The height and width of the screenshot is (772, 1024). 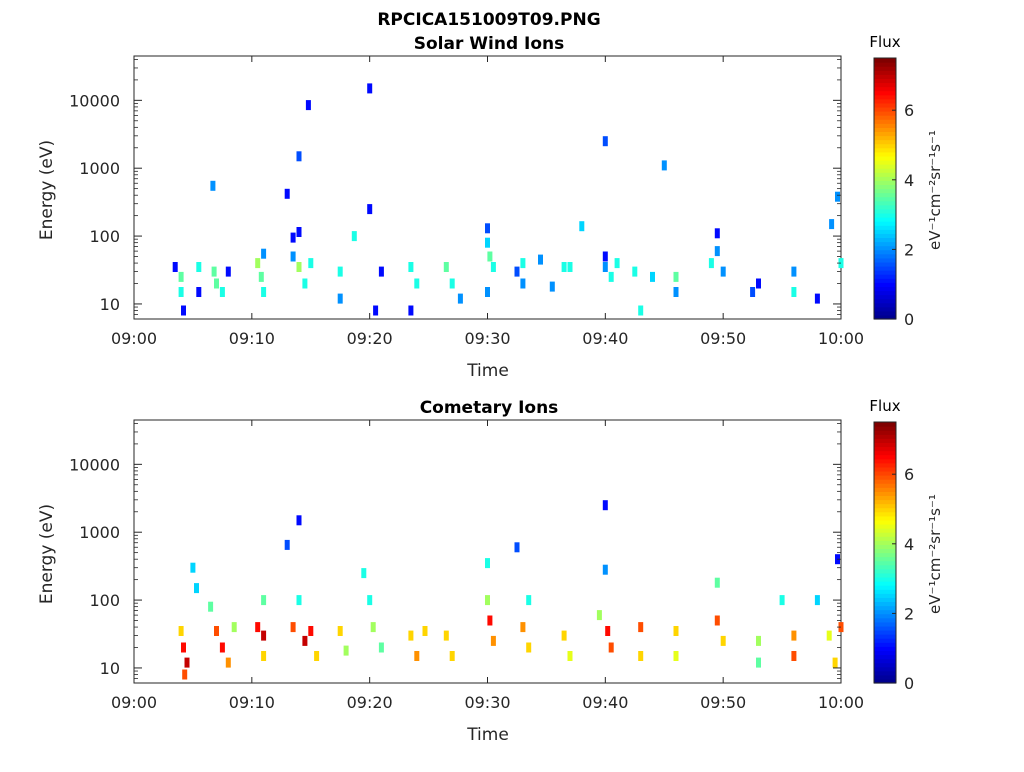 I want to click on colorbar-frame, so click(x=885, y=188).